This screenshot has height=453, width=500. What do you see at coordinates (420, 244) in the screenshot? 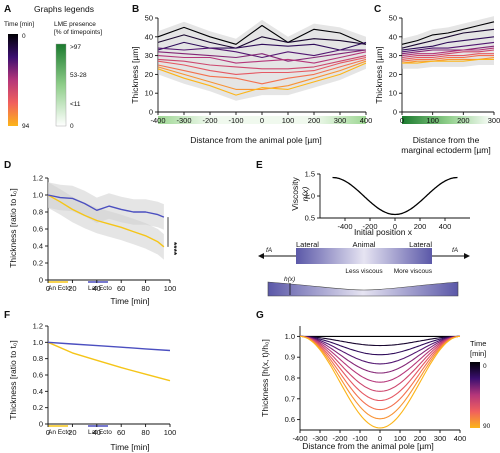
I see `lateral-right-label: Lateral` at bounding box center [420, 244].